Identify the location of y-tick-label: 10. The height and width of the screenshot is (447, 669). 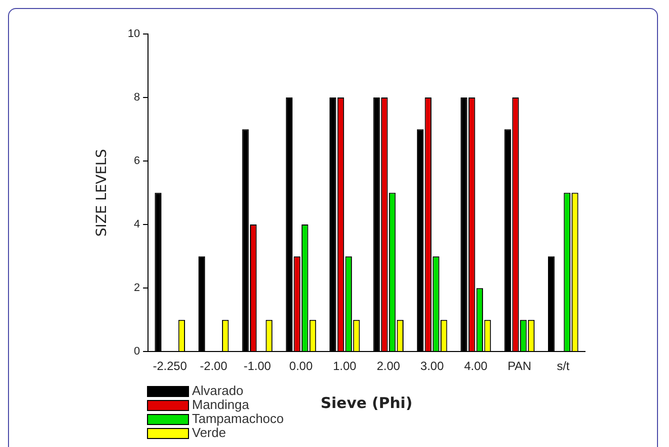
(134, 34).